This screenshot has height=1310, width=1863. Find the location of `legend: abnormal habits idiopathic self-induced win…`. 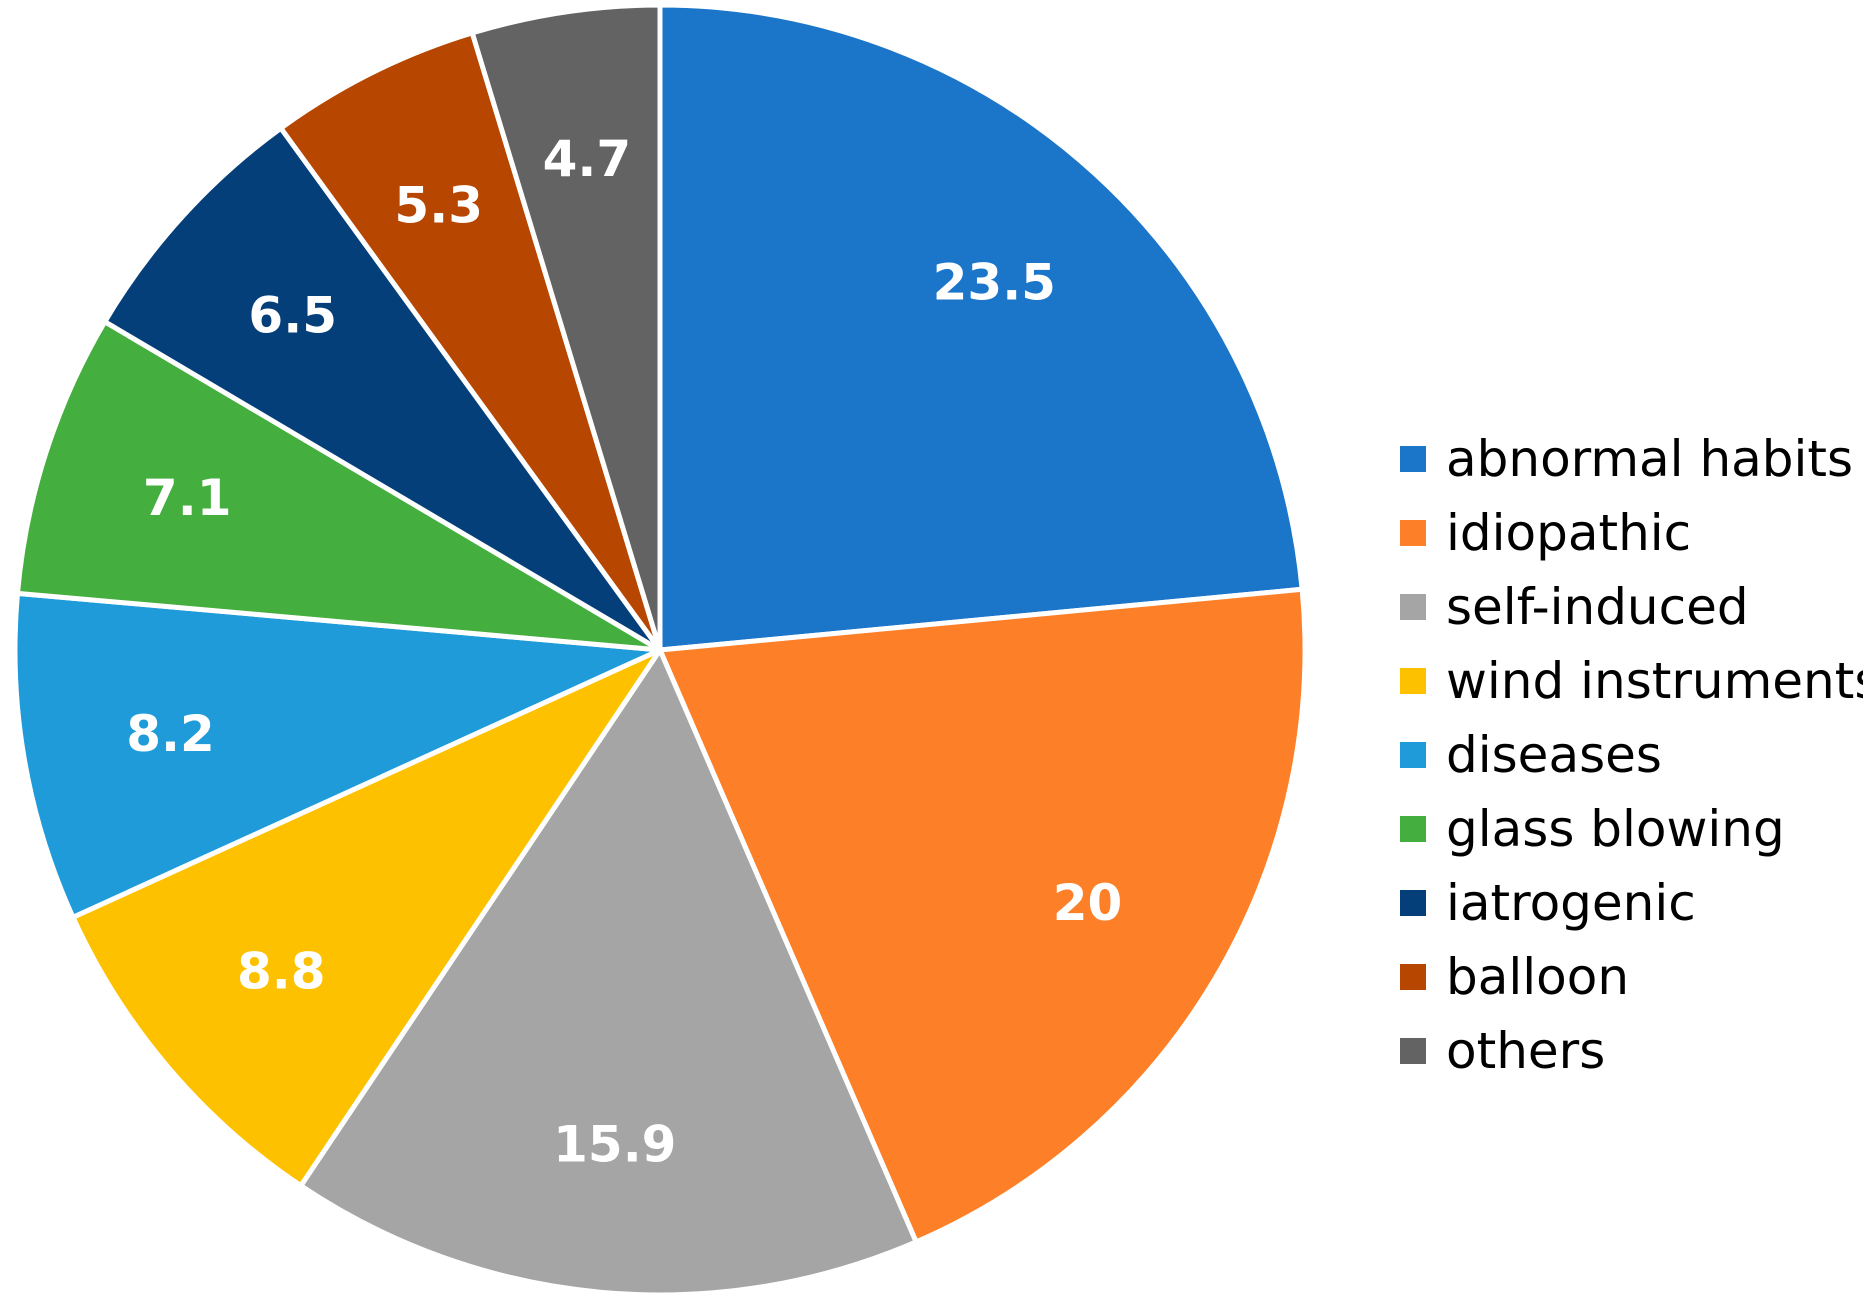

legend: abnormal habits idiopathic self-induced win… is located at coordinates (1631, 755).